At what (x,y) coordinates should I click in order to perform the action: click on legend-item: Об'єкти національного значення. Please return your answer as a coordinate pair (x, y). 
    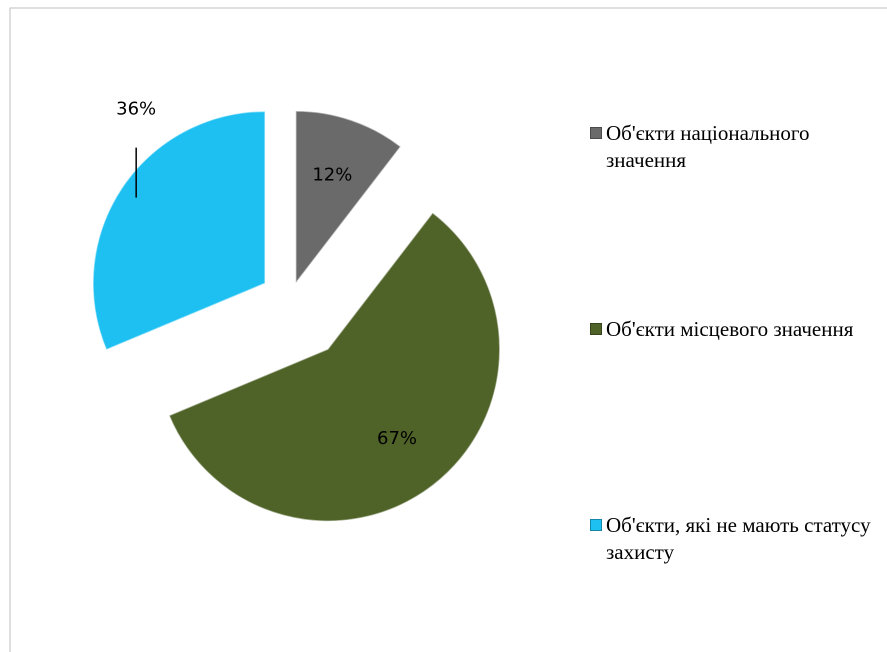
    Looking at the image, I should click on (735, 147).